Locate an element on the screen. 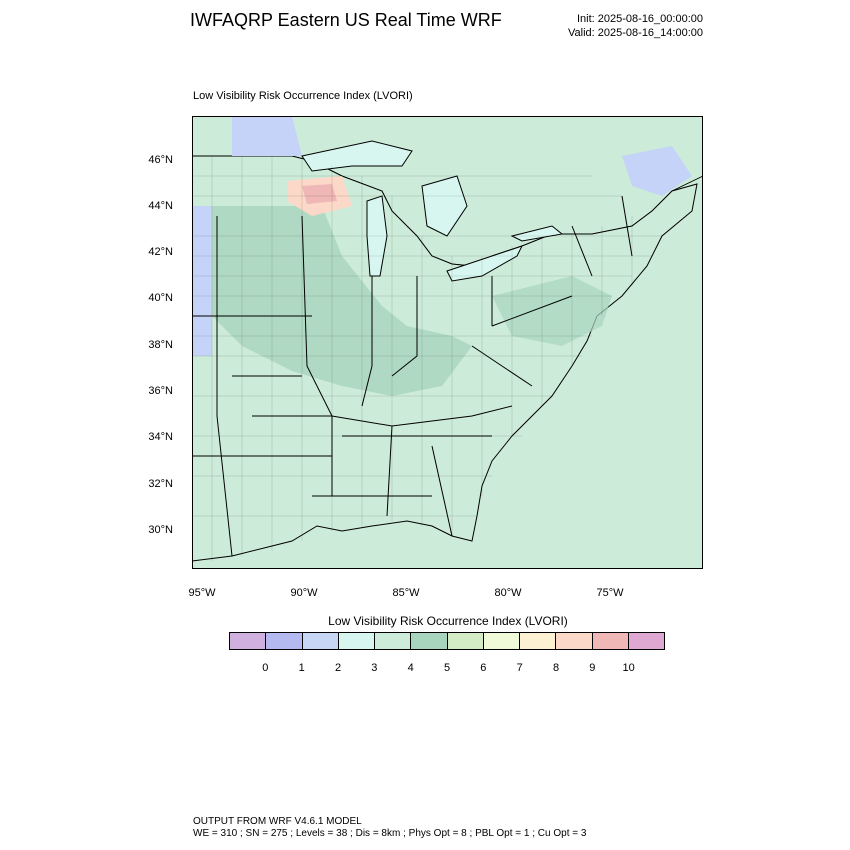  high-index-region is located at coordinates (342, 301).